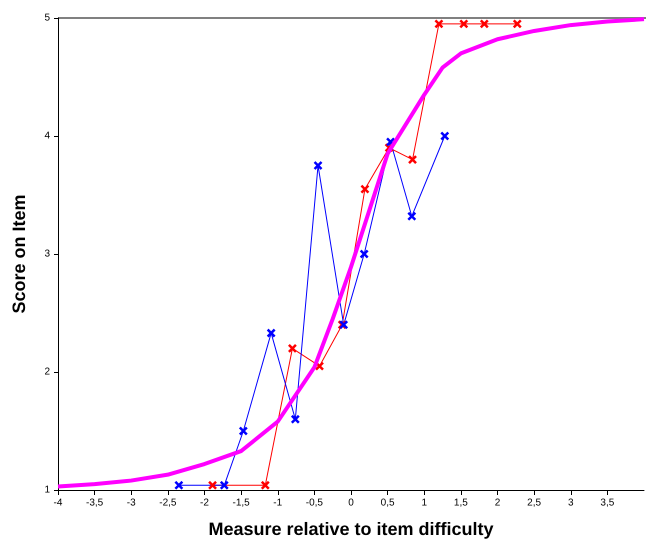 The image size is (646, 549). What do you see at coordinates (168, 503) in the screenshot?
I see `x-tick-label: -2,5` at bounding box center [168, 503].